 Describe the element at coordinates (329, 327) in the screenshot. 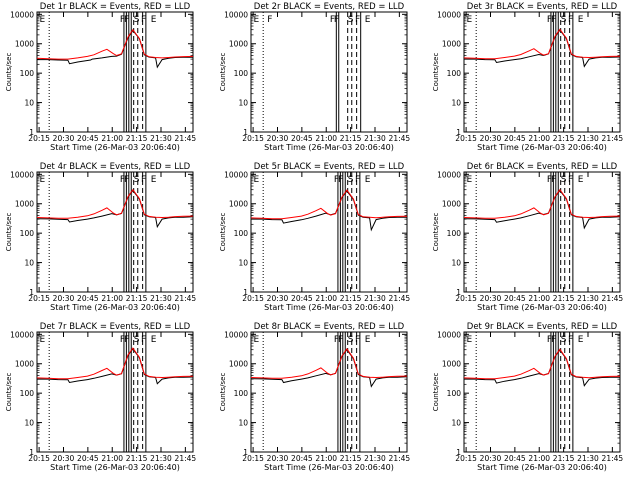

I see `panel-title: Det 8r BLACK = Events, RED = LLD` at that location.